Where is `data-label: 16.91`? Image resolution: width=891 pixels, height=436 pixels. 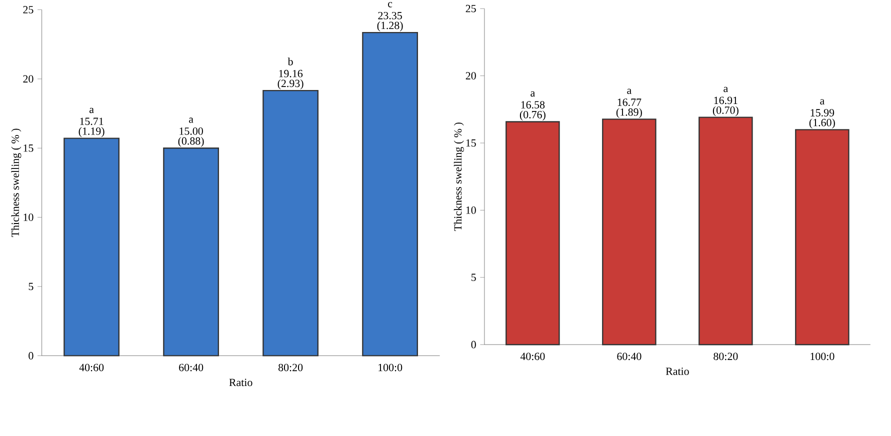
data-label: 16.91 is located at coordinates (726, 100).